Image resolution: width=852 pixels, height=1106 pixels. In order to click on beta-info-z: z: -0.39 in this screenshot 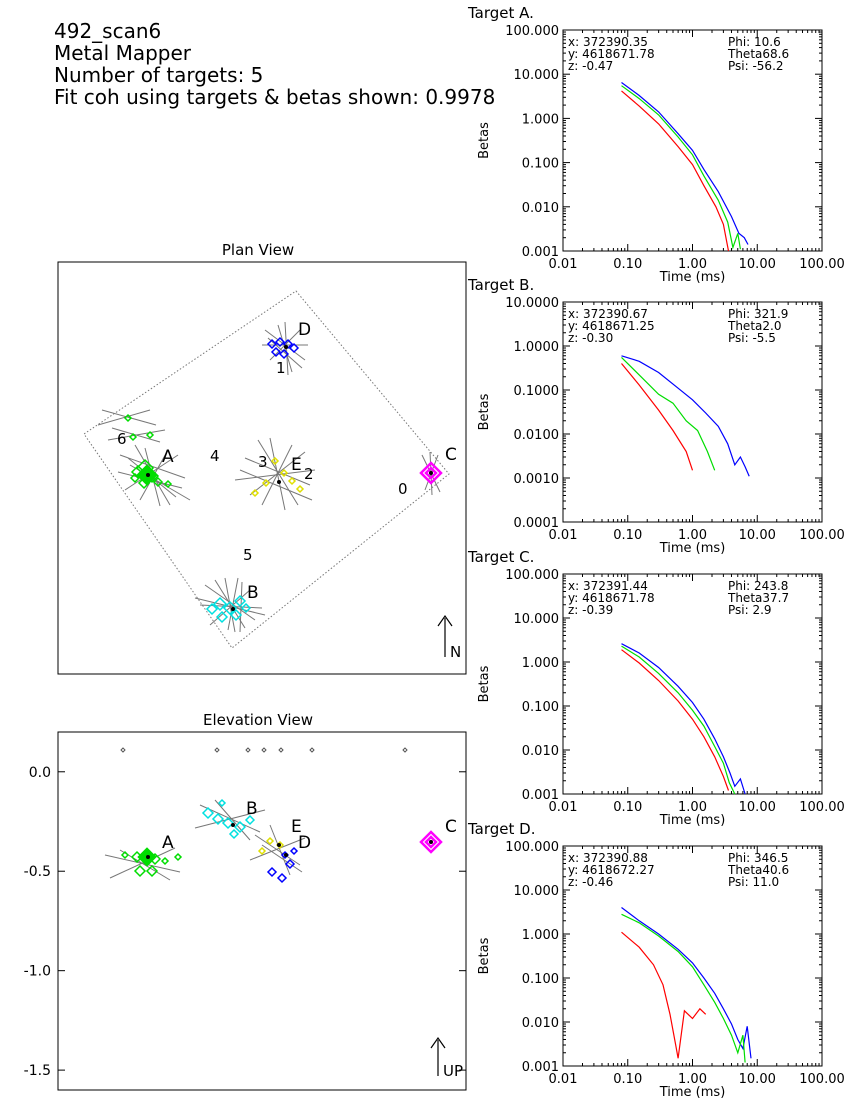, I will do `click(590, 610)`.